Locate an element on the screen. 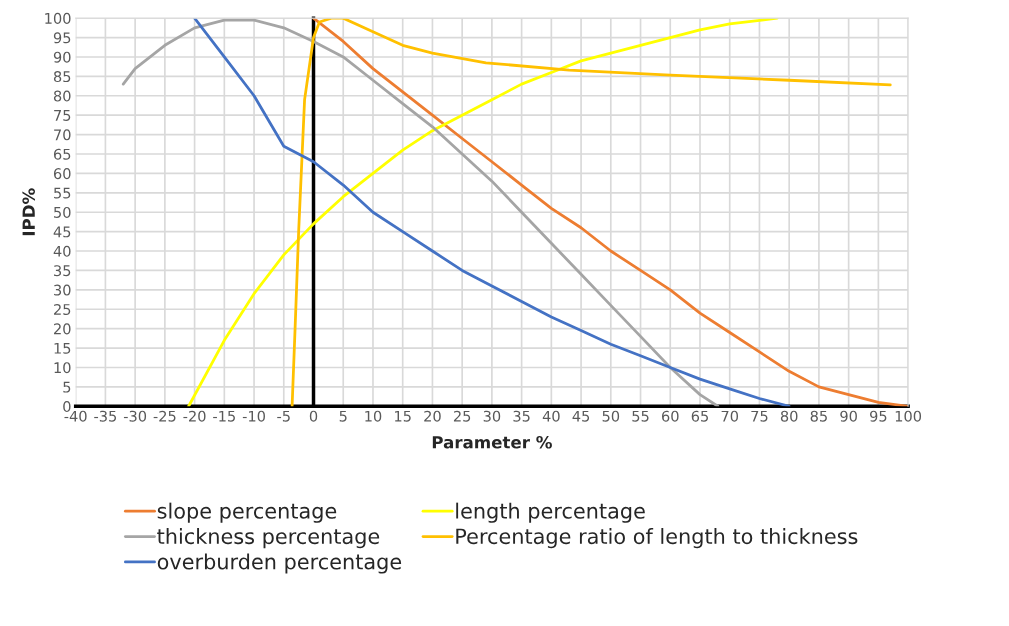 This screenshot has width=1009, height=626. x-tick-label: 20 is located at coordinates (432, 416).